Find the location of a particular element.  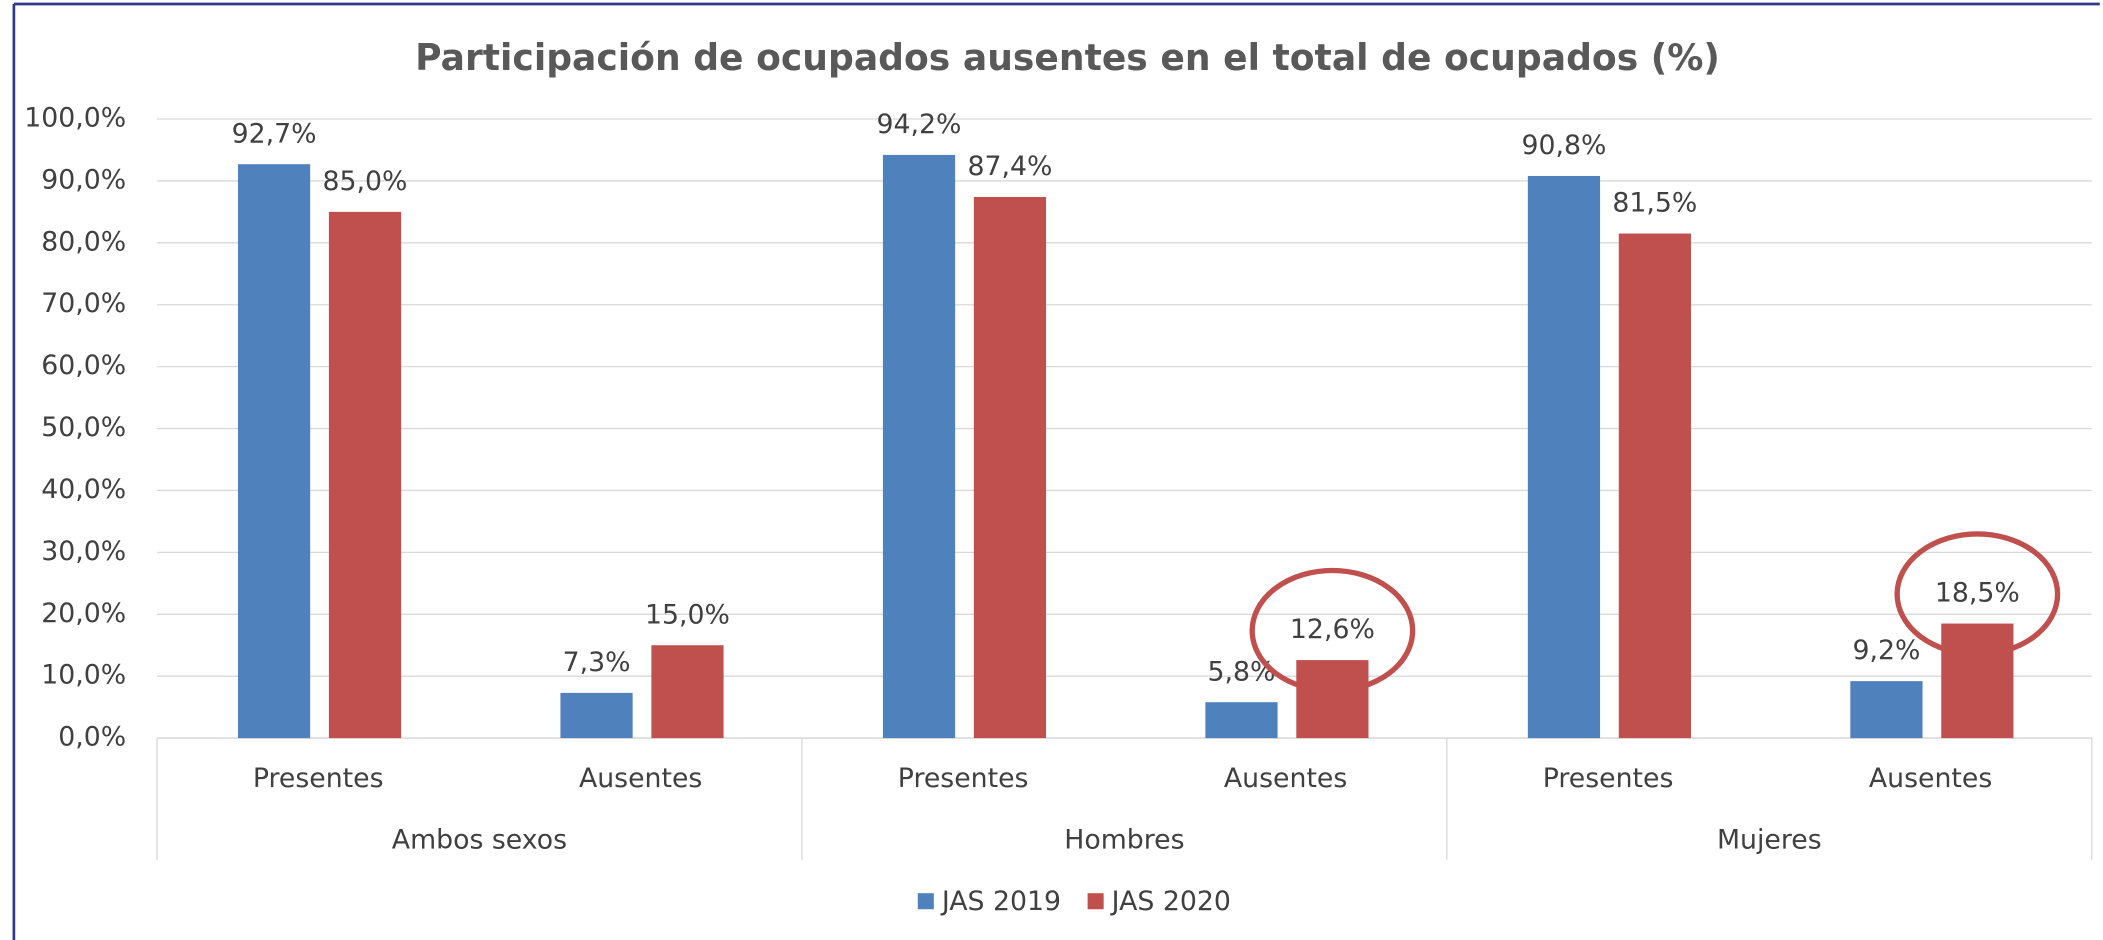

y-tick-label: 60,0% is located at coordinates (83, 365).